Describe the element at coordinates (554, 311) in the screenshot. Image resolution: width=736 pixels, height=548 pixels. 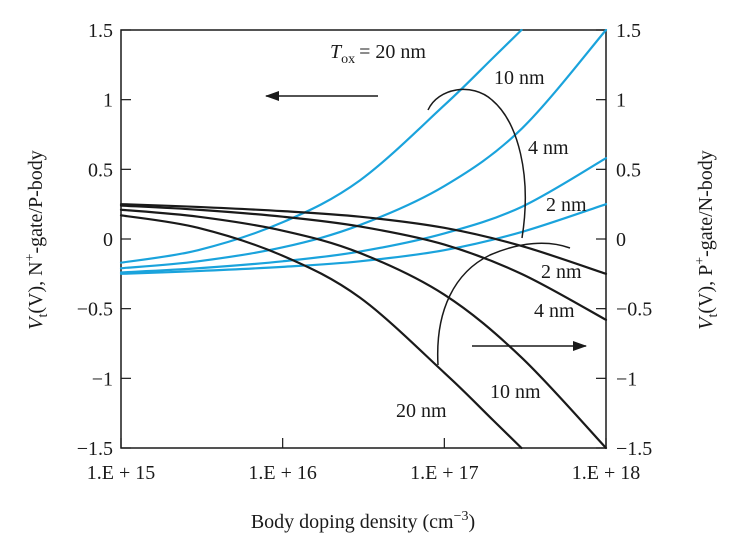
I see `label-4nm-bottom: 4 nm` at that location.